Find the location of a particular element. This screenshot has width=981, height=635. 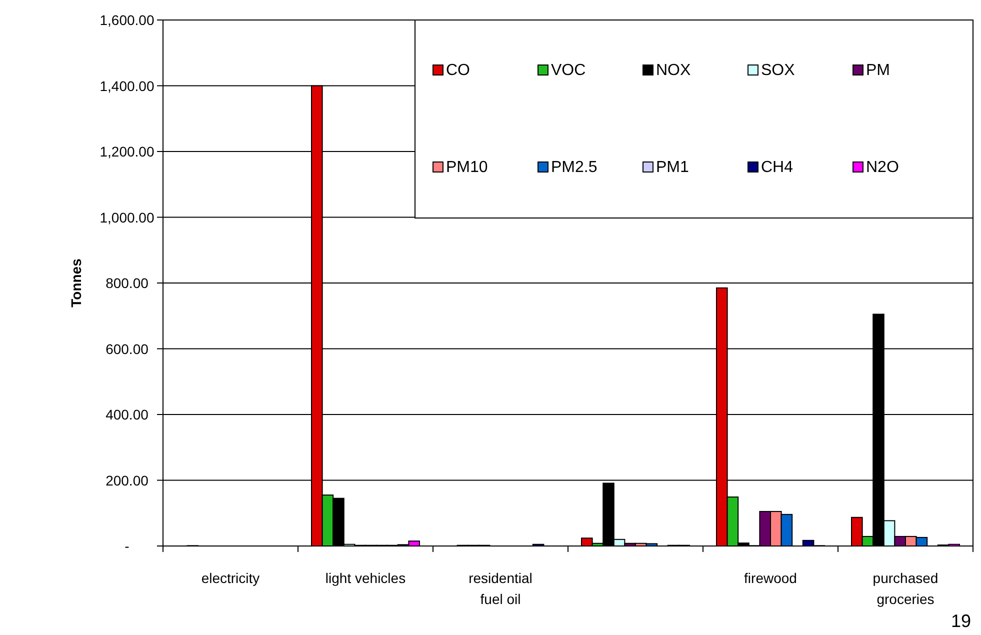

x-tick-label: purchased groceries is located at coordinates (905, 588).